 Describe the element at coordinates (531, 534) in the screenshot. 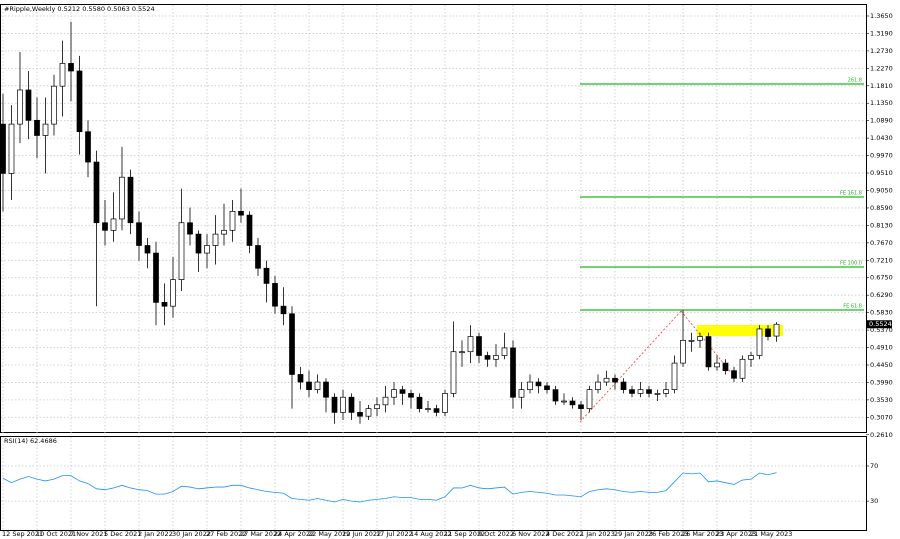

I see `x-tick-label: 6 Nov 2022` at that location.